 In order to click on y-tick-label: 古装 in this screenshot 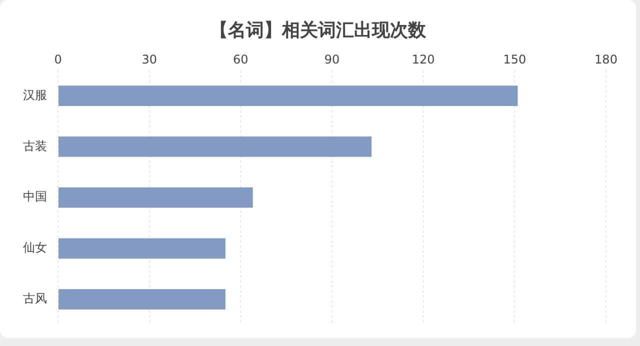, I will do `click(35, 145)`.